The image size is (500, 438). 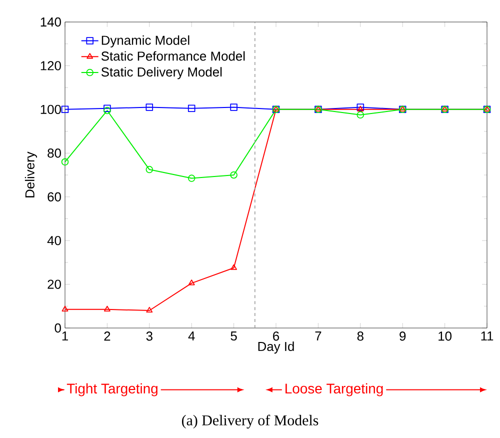 What do you see at coordinates (161, 73) in the screenshot?
I see `legend-label: Static Delivery Model` at bounding box center [161, 73].